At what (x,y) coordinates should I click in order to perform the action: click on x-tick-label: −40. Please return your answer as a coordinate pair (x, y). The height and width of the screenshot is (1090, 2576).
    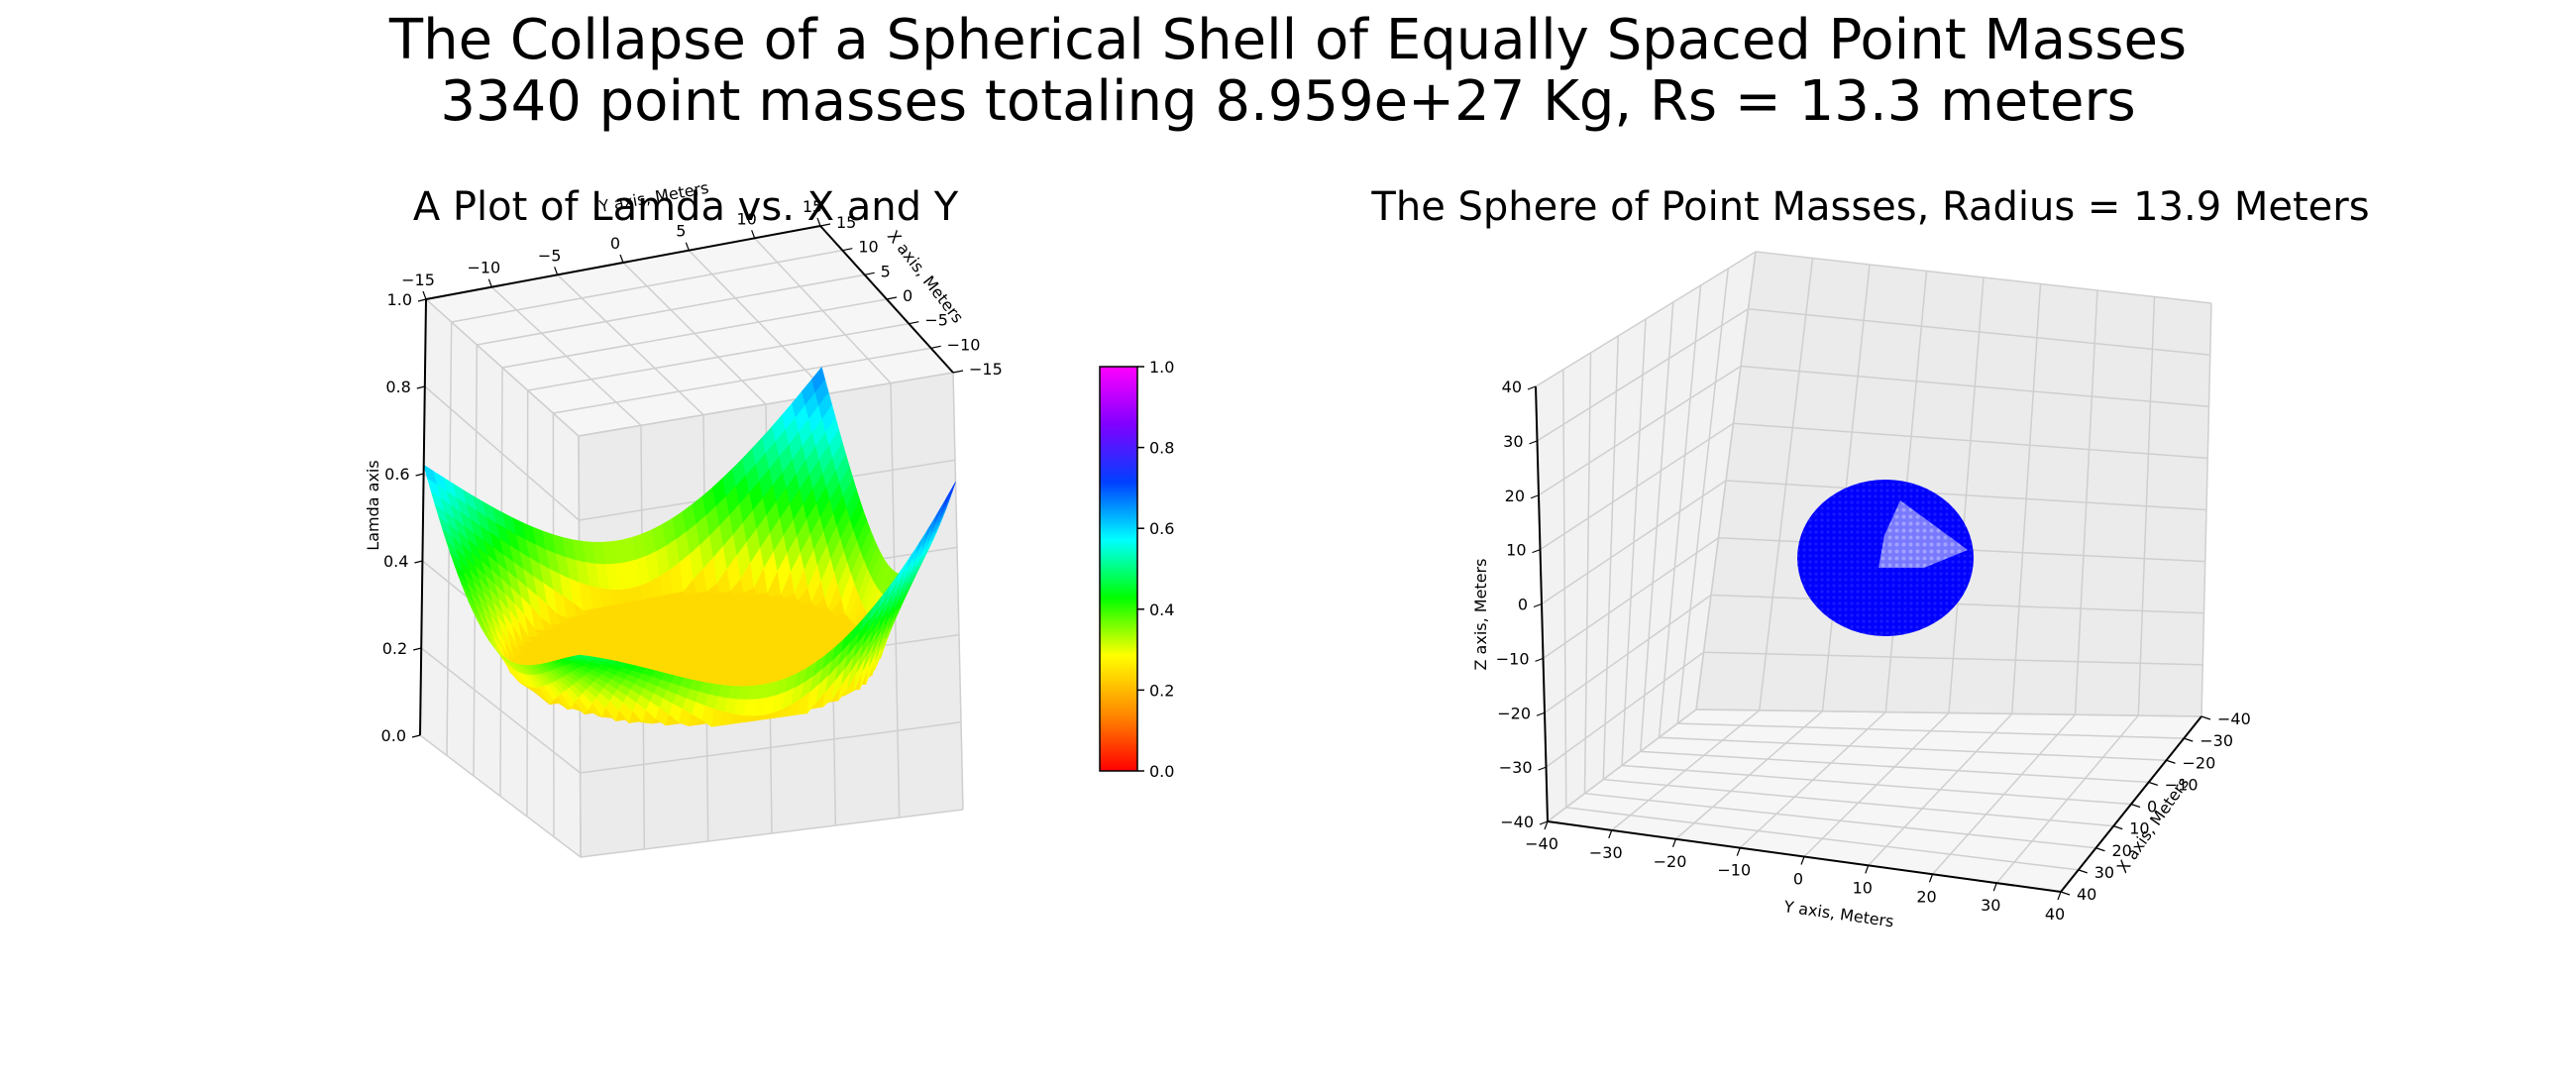
    Looking at the image, I should click on (2234, 718).